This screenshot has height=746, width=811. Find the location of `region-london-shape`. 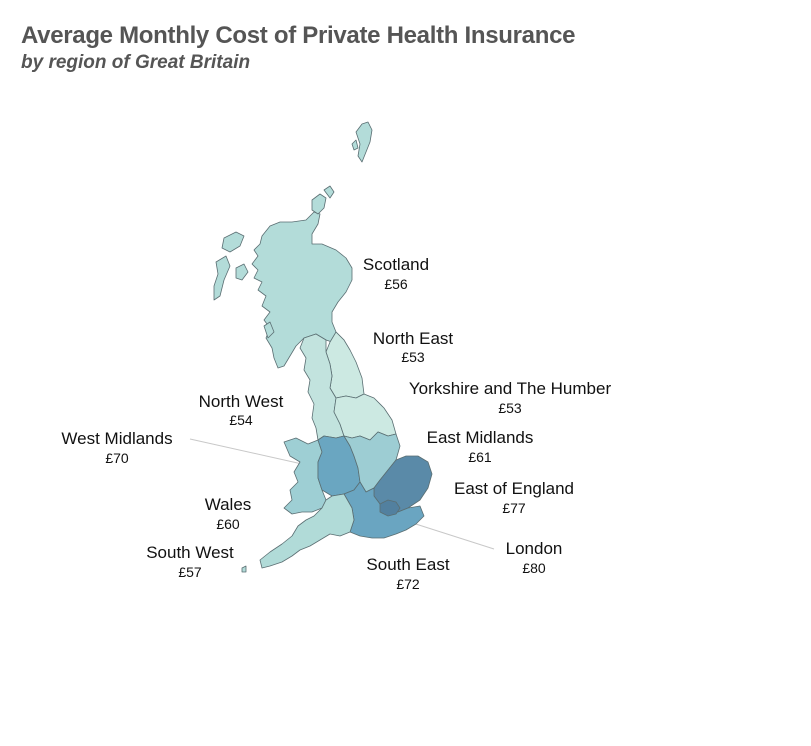

region-london-shape is located at coordinates (390, 508).